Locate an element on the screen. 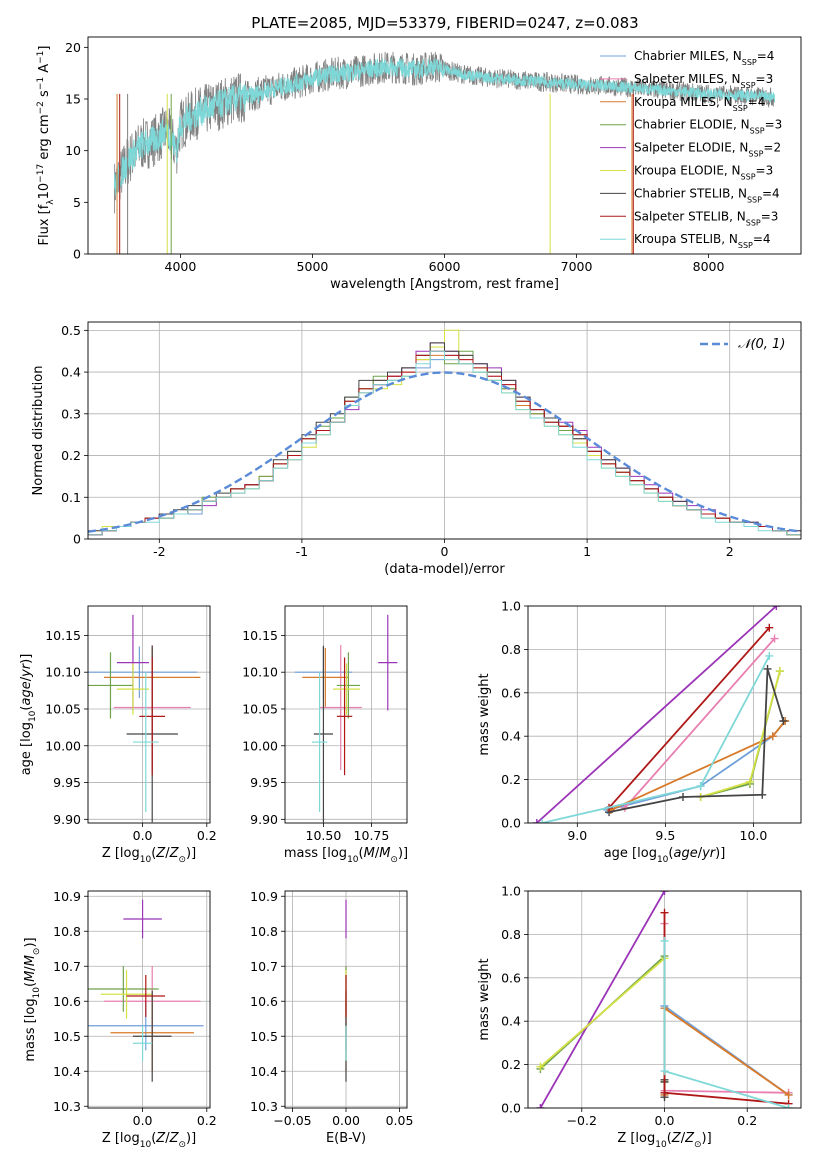 The height and width of the screenshot is (1170, 819). spectrum-xtick-label: 5000 is located at coordinates (313, 266).